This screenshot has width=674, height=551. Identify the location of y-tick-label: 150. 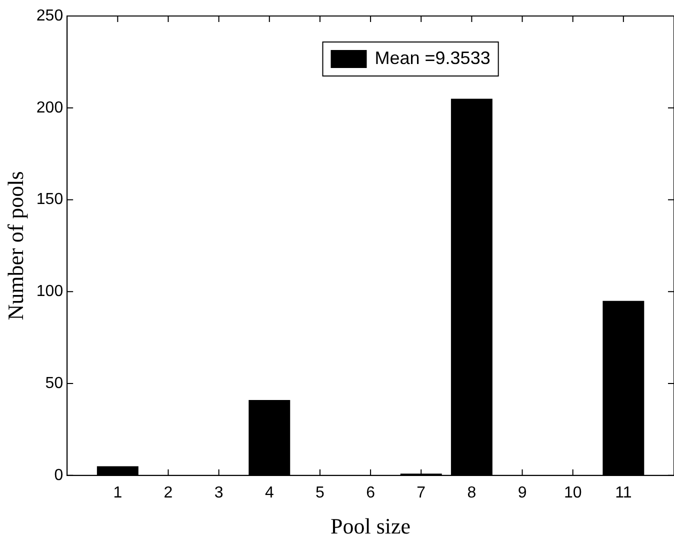
(50, 199).